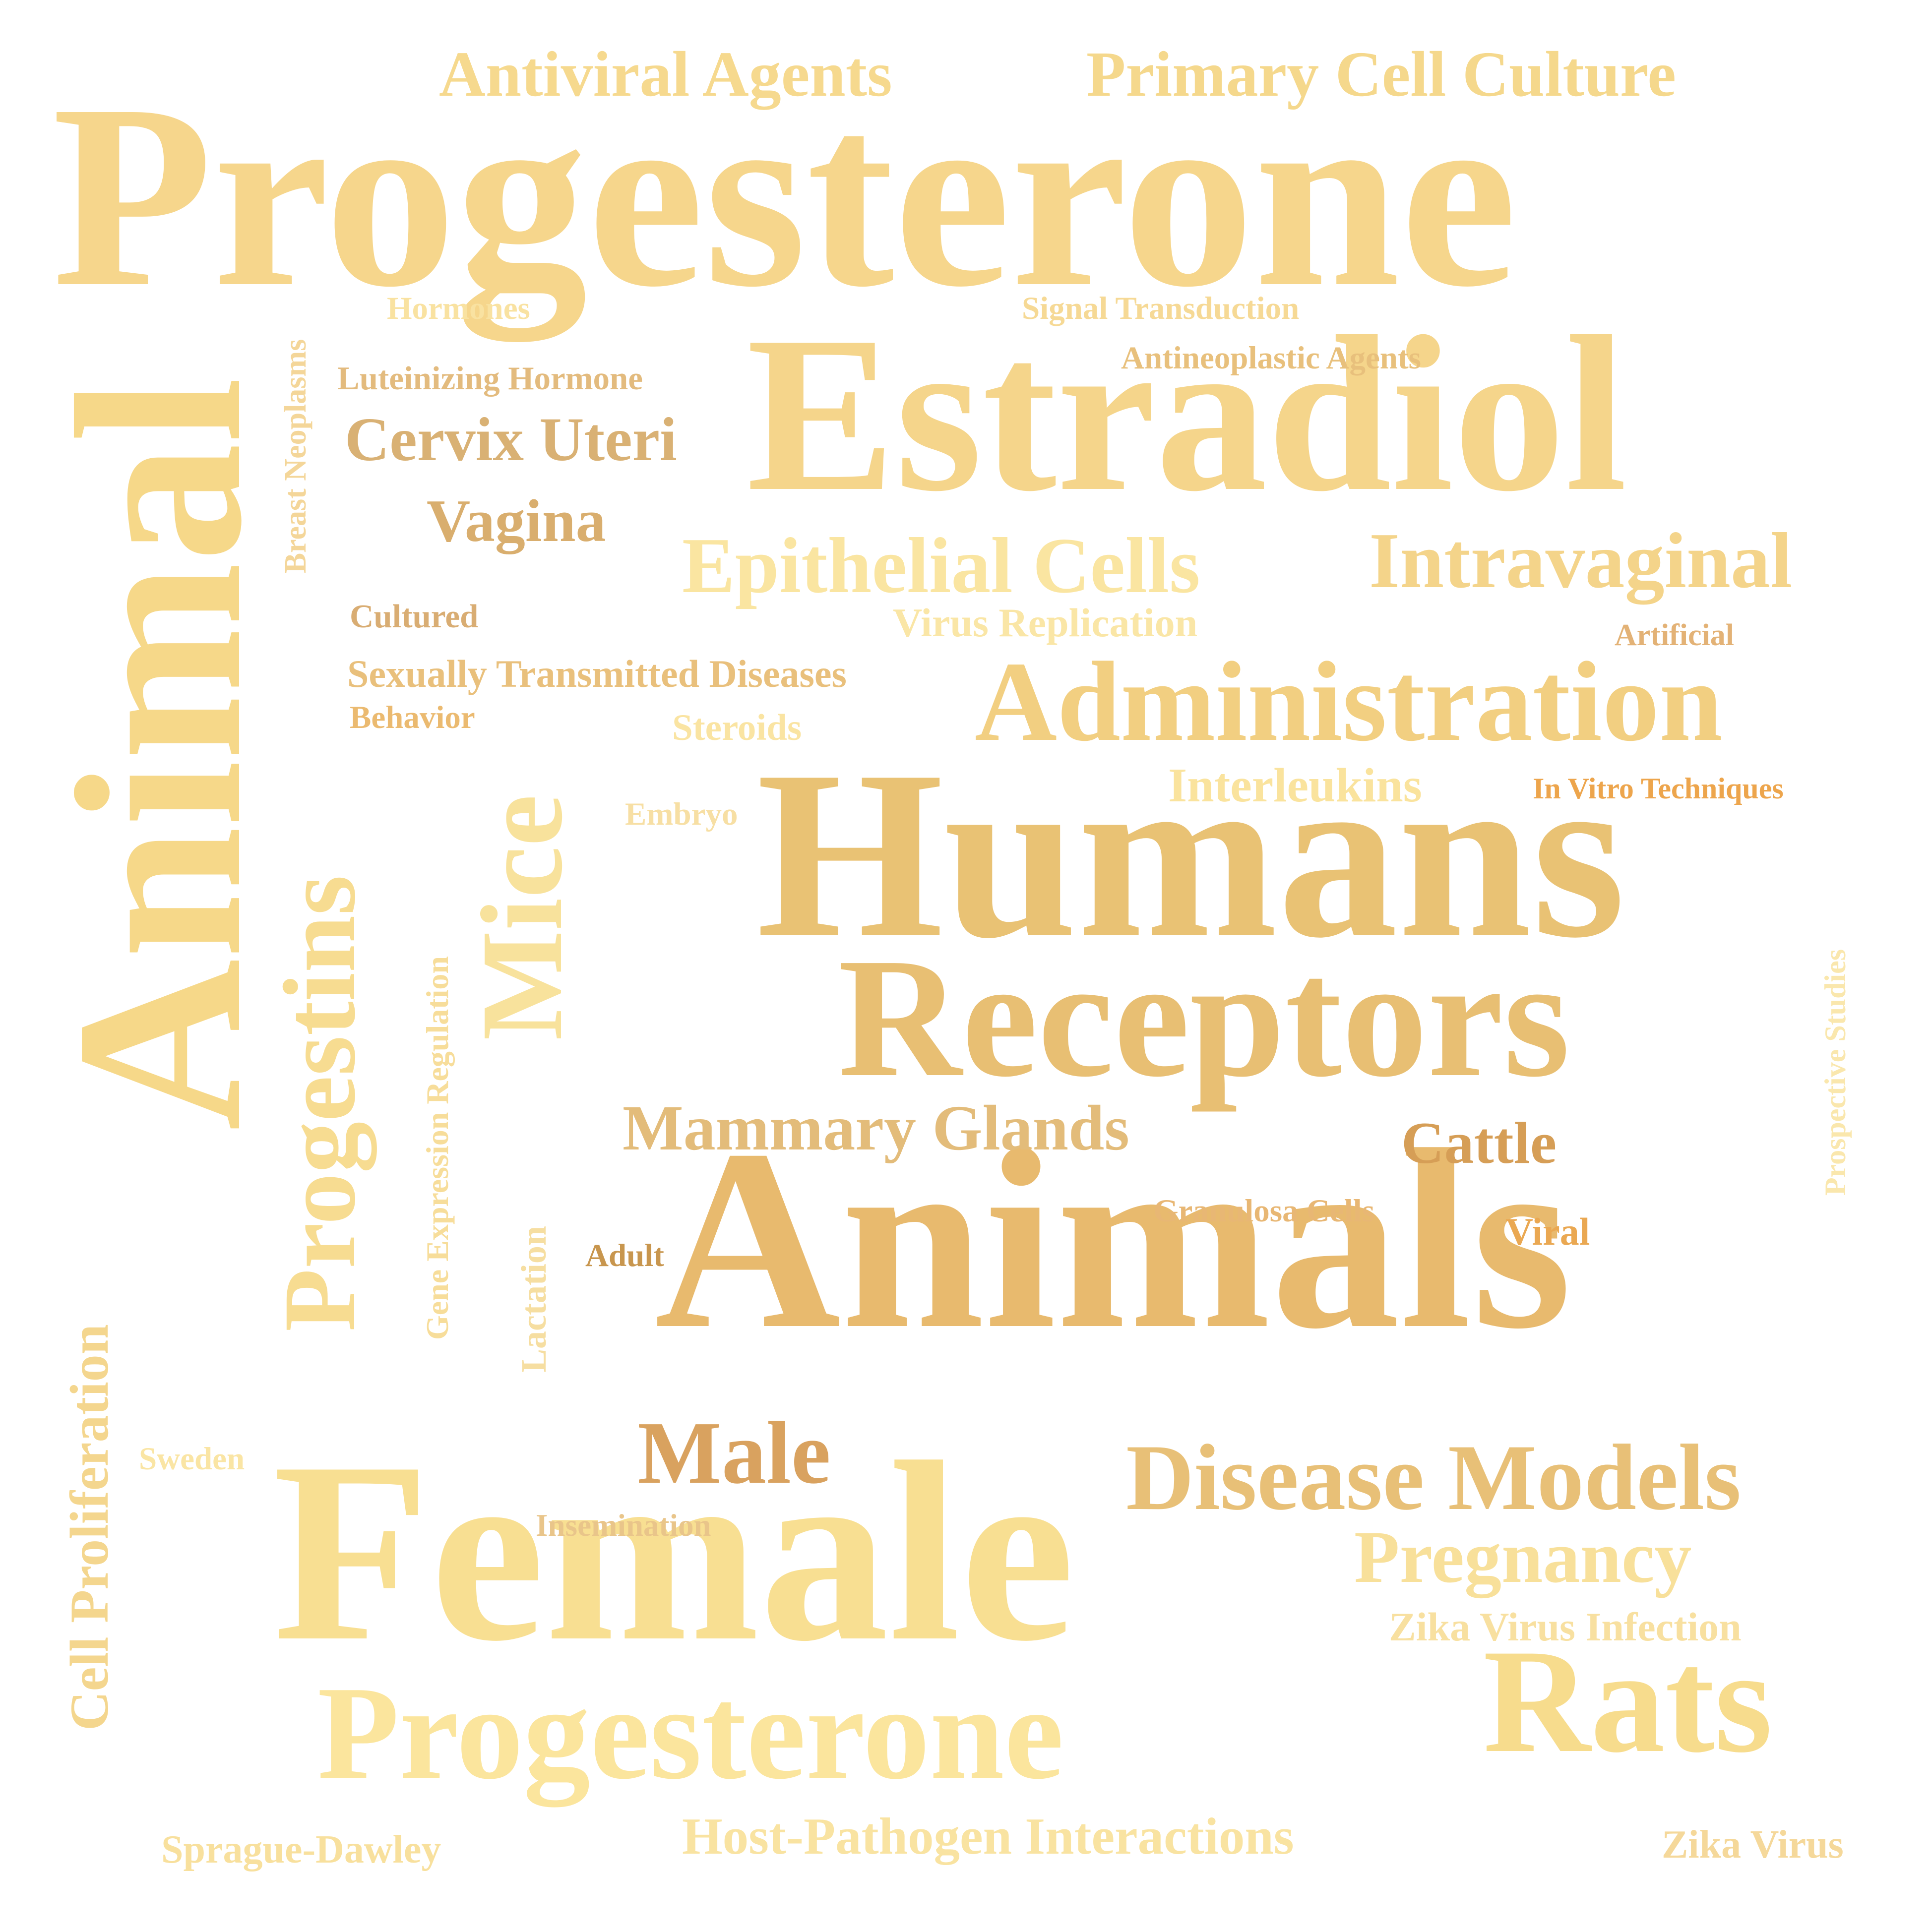 This screenshot has width=1932, height=1932. I want to click on word-antineoplastic-agents: Antineoplastic Agents, so click(1271, 358).